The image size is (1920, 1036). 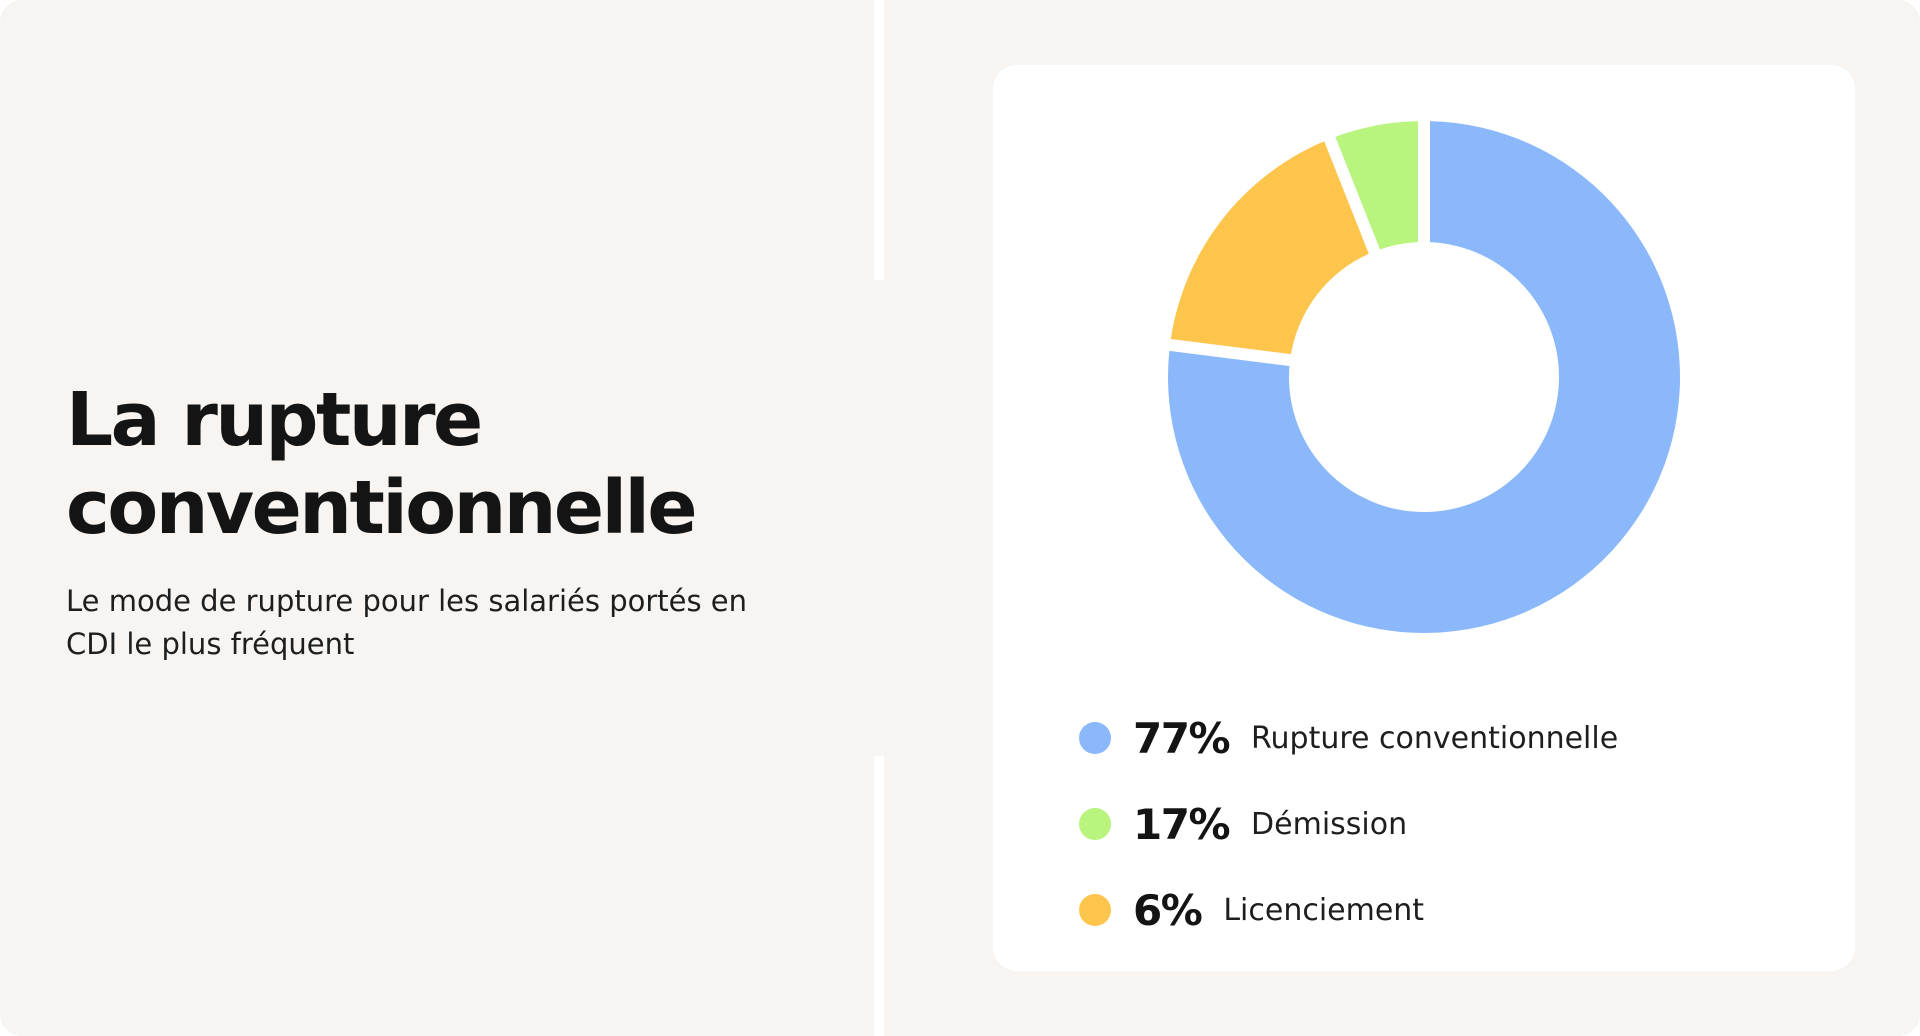 What do you see at coordinates (1324, 910) in the screenshot?
I see `legend-label: Licenciement` at bounding box center [1324, 910].